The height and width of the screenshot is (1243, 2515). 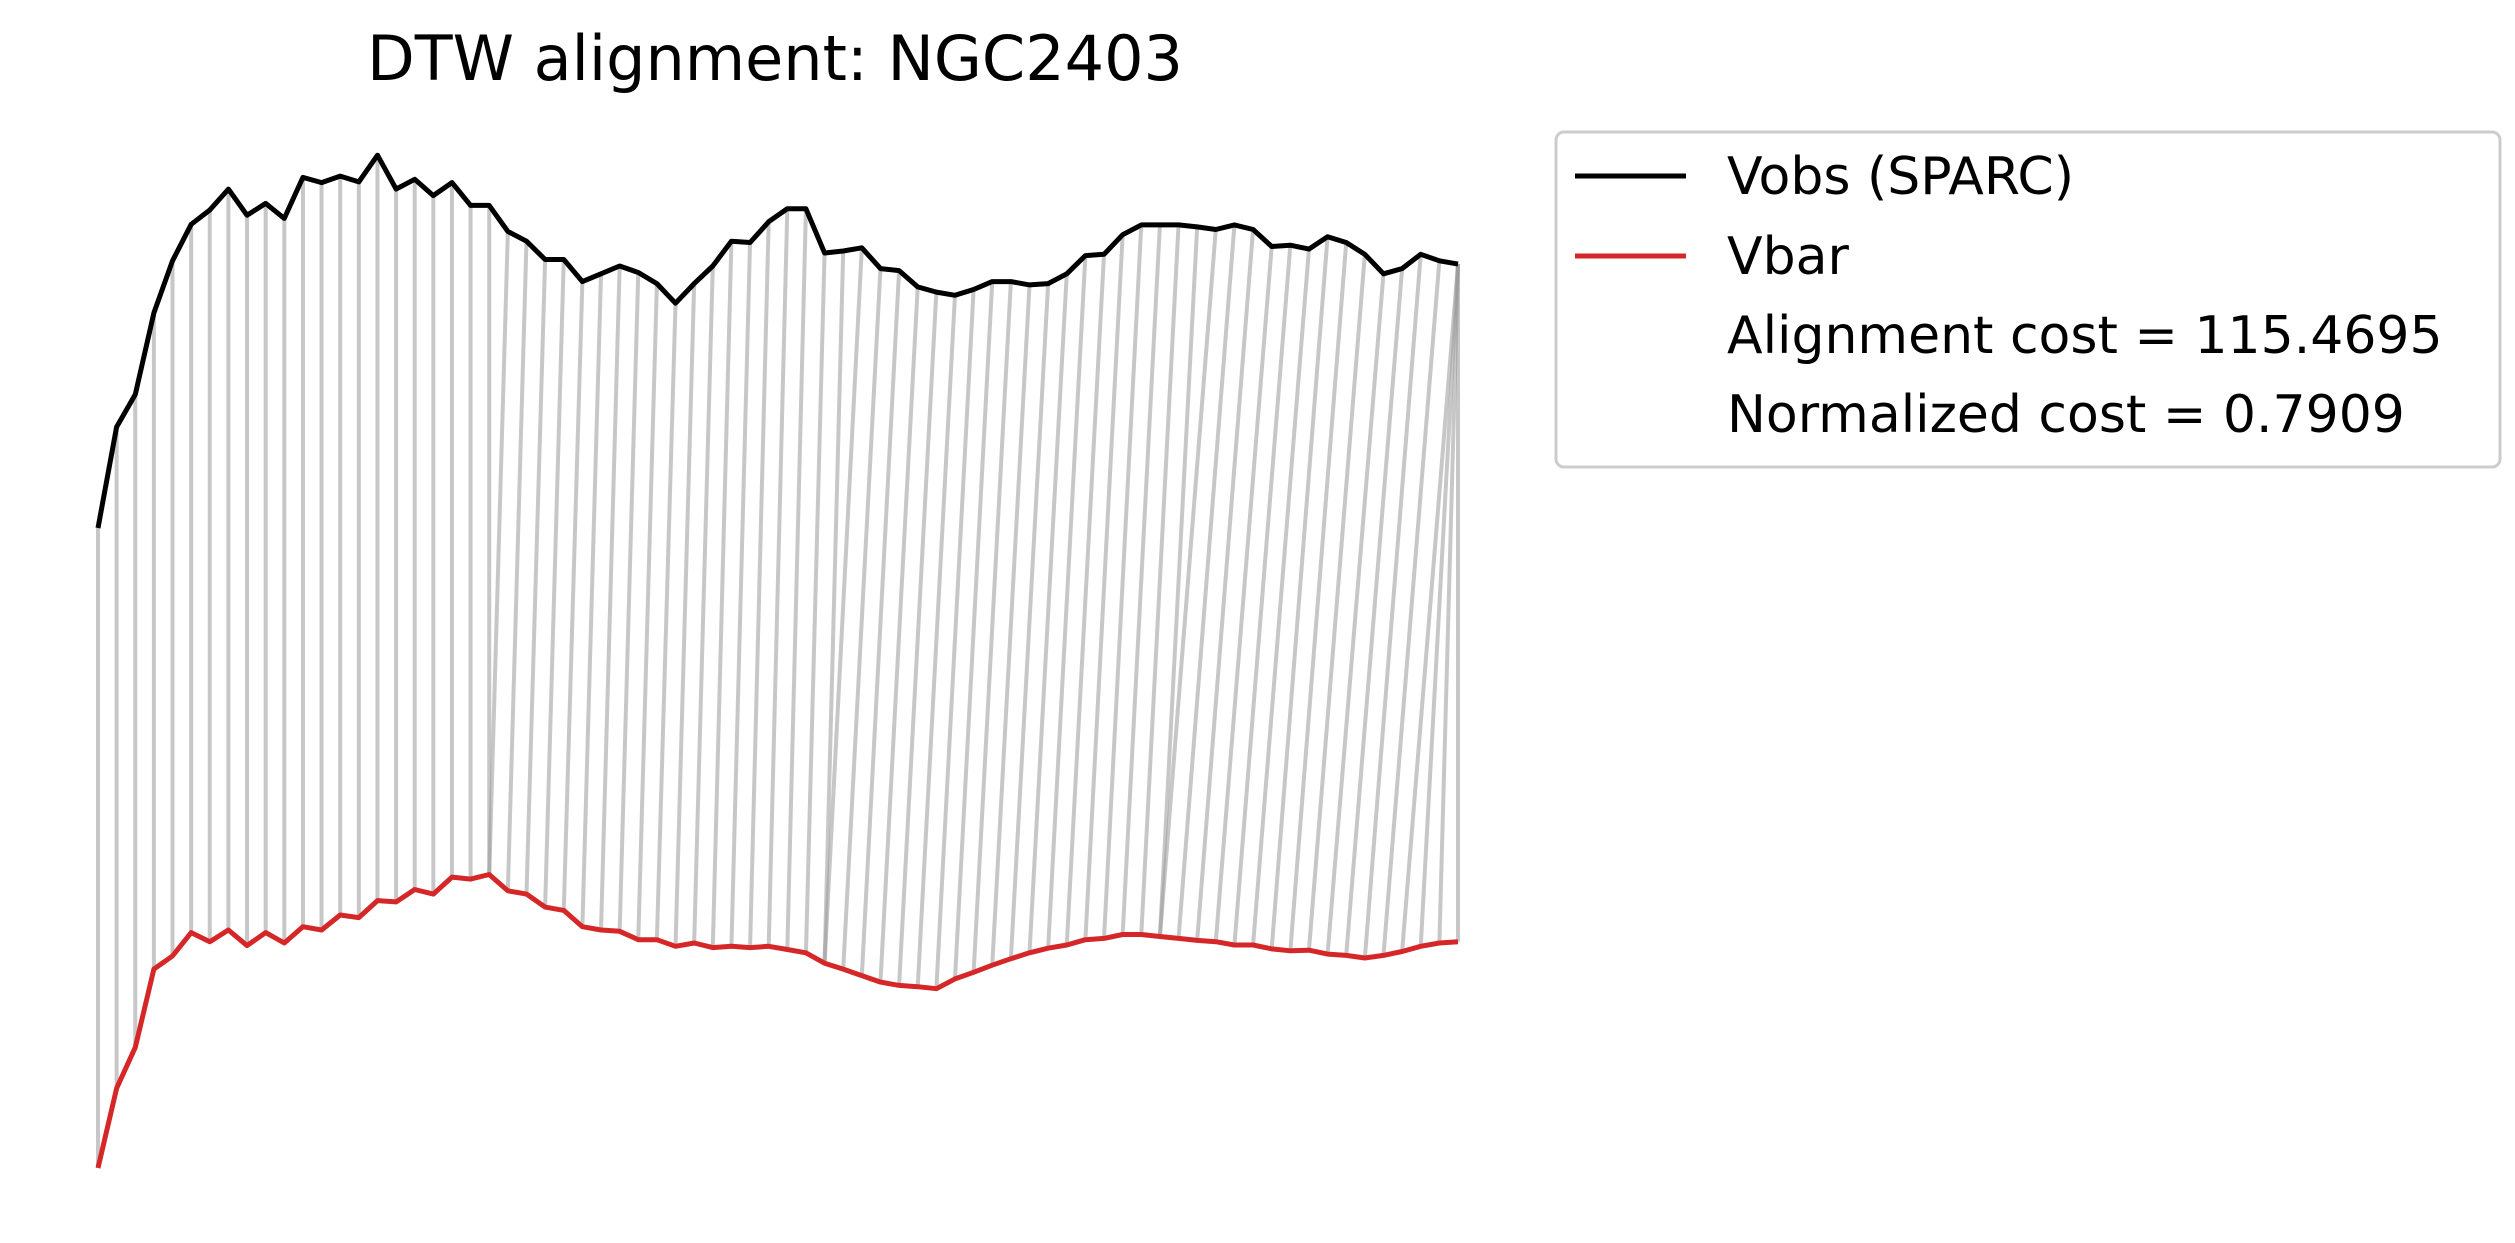 I want to click on legend-alignment-cost: Alignment cost = 115.4695, so click(x=2085, y=336).